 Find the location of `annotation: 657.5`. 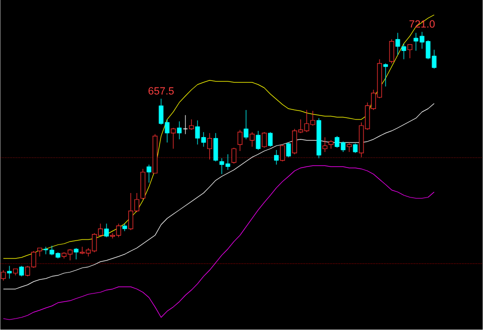

annotation: 657.5 is located at coordinates (161, 91).